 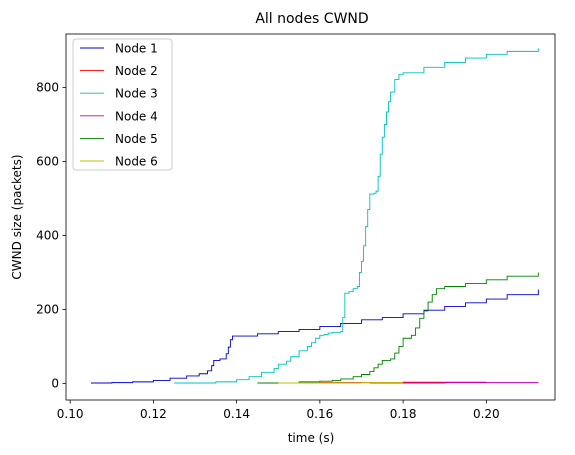 What do you see at coordinates (311, 19) in the screenshot?
I see `chart-title: All nodes CWND` at bounding box center [311, 19].